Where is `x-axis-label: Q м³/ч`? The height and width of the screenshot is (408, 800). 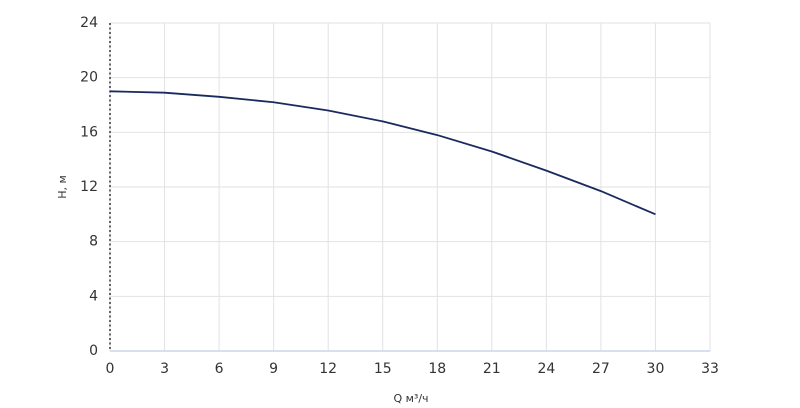
x-axis-label: Q м³/ч is located at coordinates (410, 398).